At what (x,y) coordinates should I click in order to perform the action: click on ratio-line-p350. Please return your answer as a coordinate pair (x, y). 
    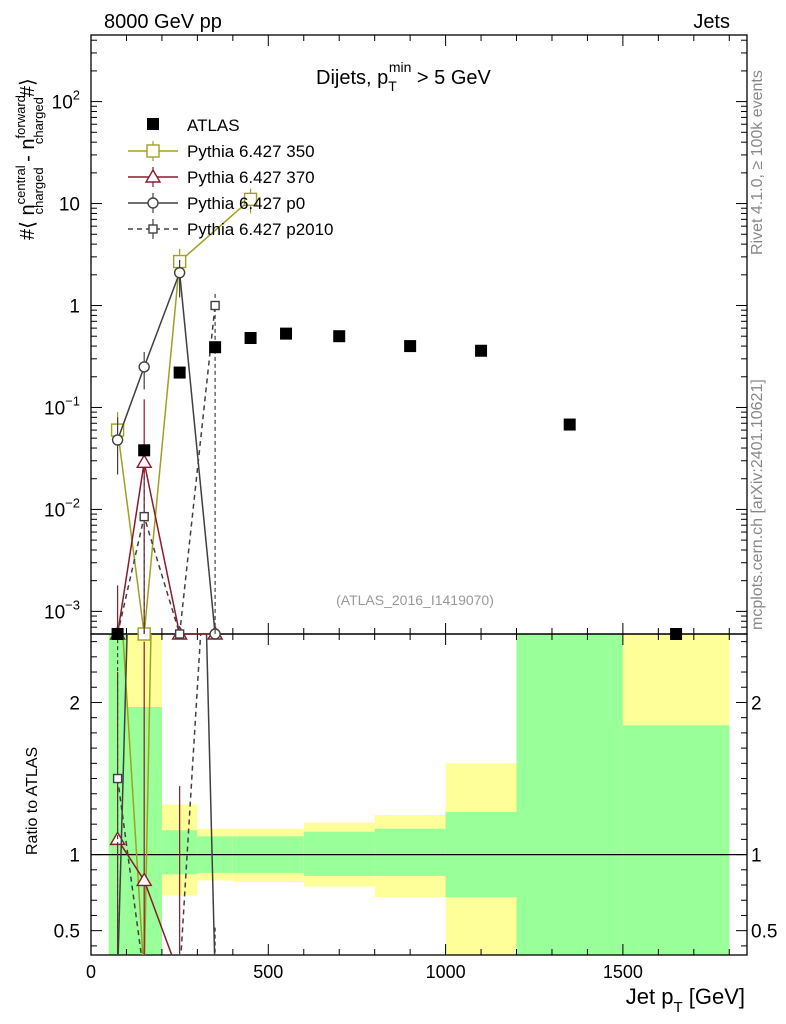
    Looking at the image, I should click on (137, 794).